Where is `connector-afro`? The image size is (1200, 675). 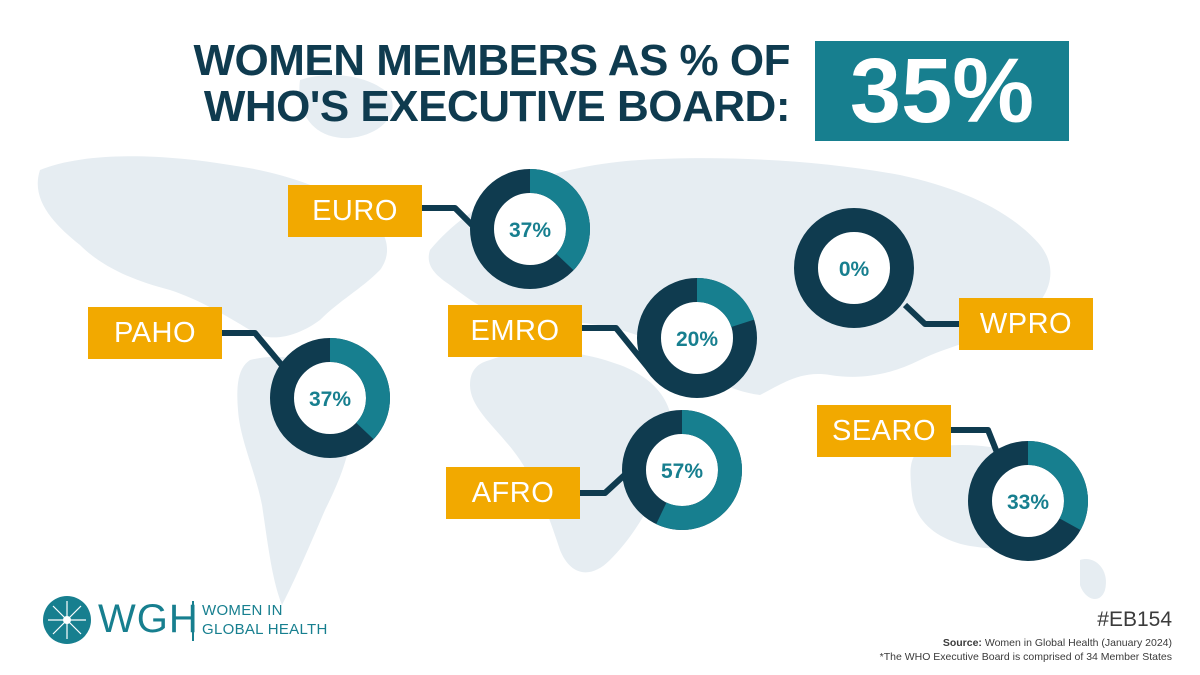
connector-afro is located at coordinates (606, 481).